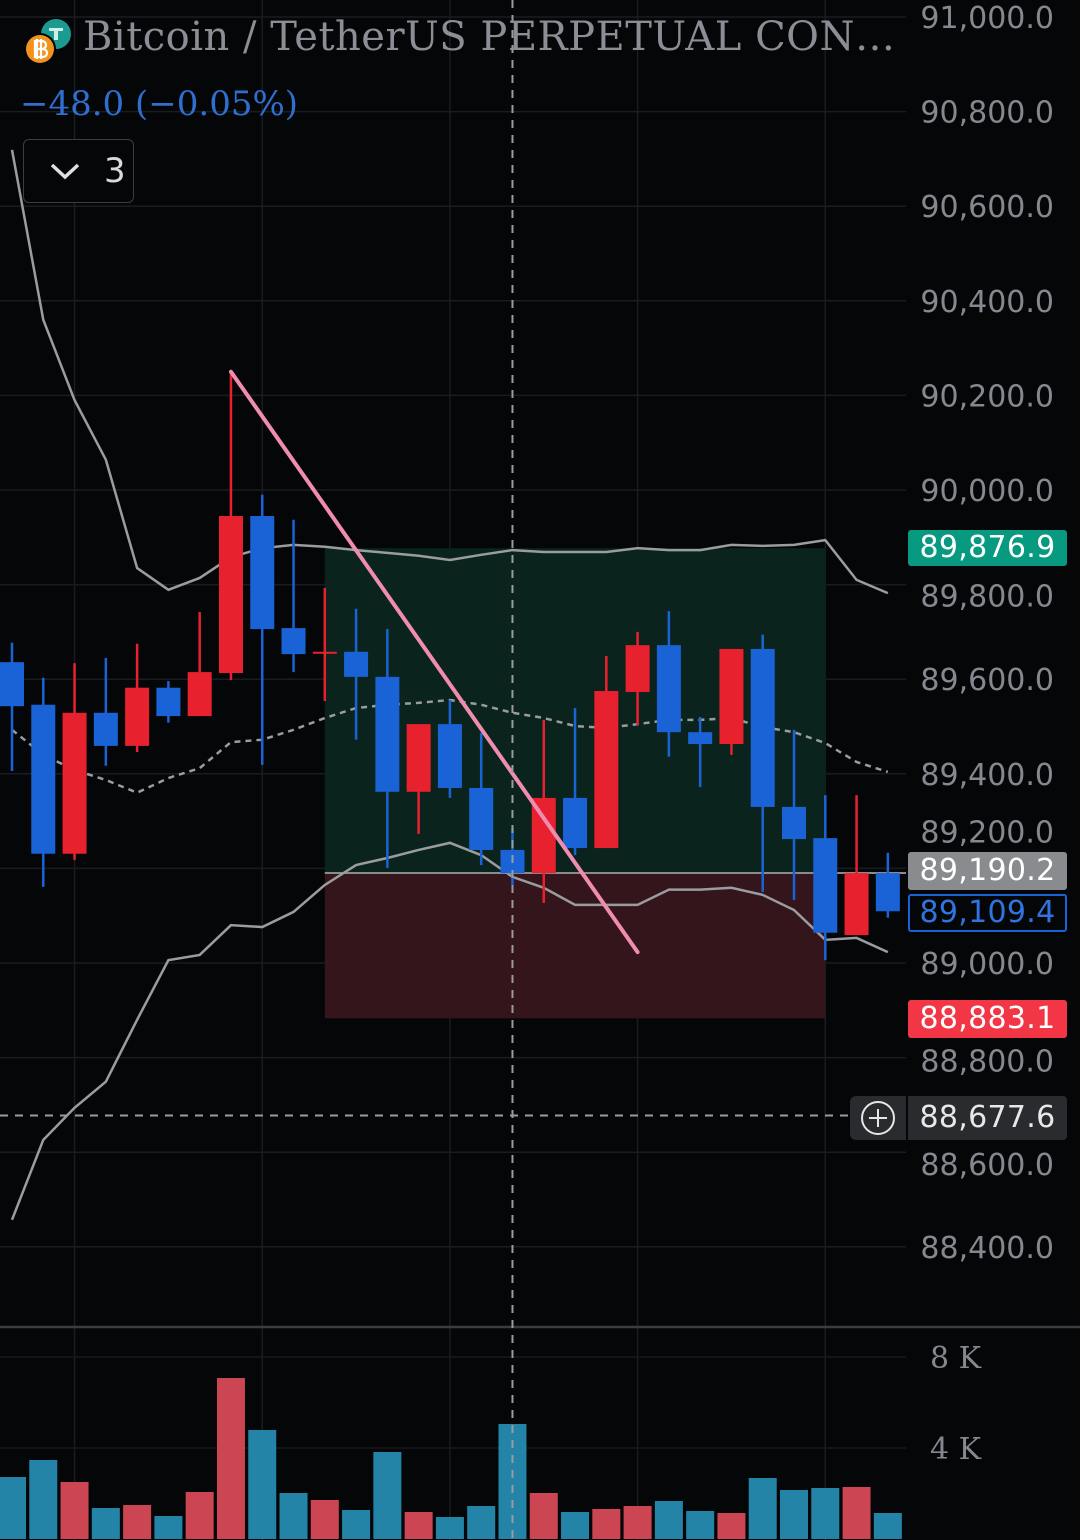  What do you see at coordinates (987, 871) in the screenshot?
I see `entry-price-label: 89,190.2` at bounding box center [987, 871].